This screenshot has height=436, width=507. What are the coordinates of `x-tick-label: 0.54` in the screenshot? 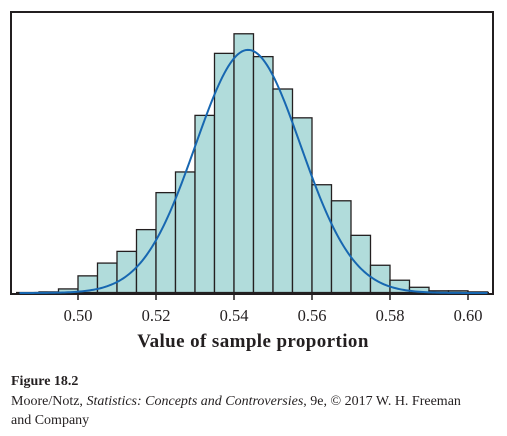 It's located at (234, 315).